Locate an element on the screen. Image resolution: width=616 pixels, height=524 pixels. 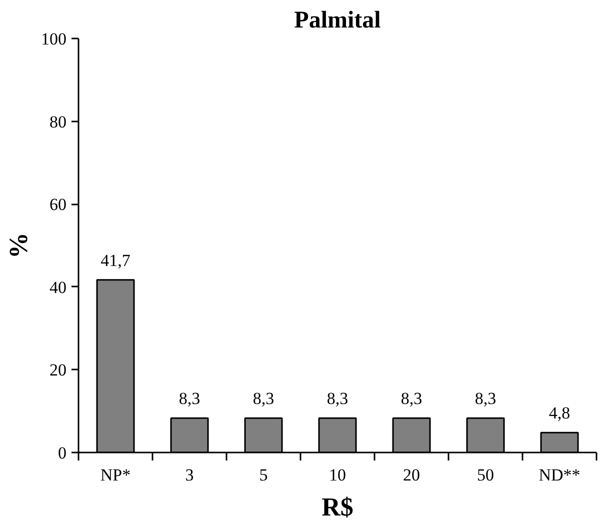
y-tick-label: 80 is located at coordinates (58, 122).